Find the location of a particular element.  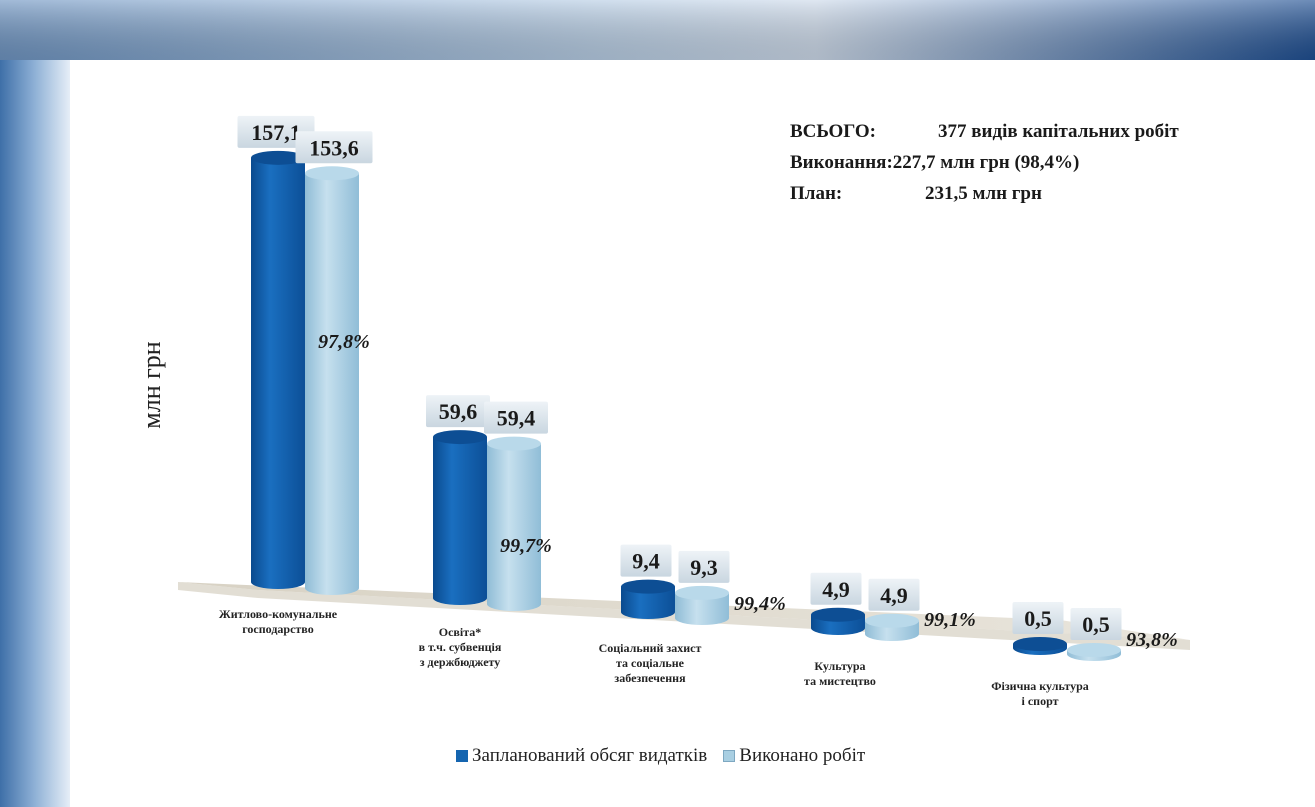

svg-text: 9,4 is located at coordinates (646, 561).